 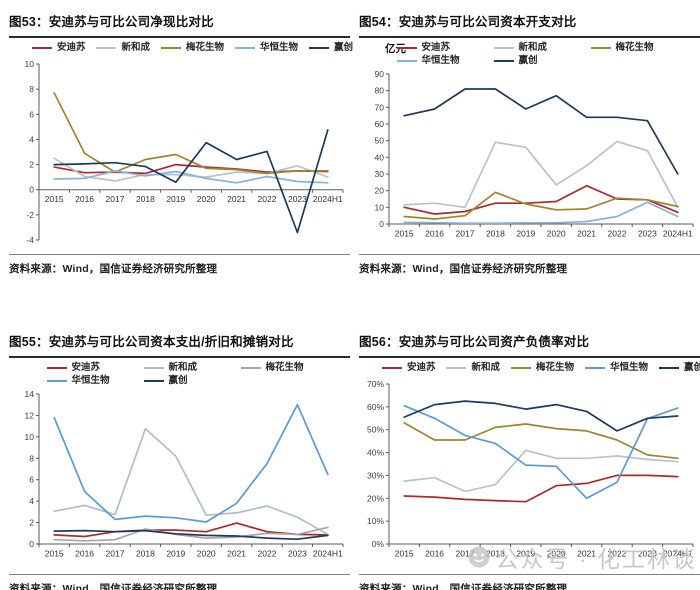 I want to click on svg-text: 4, so click(x=31, y=139).